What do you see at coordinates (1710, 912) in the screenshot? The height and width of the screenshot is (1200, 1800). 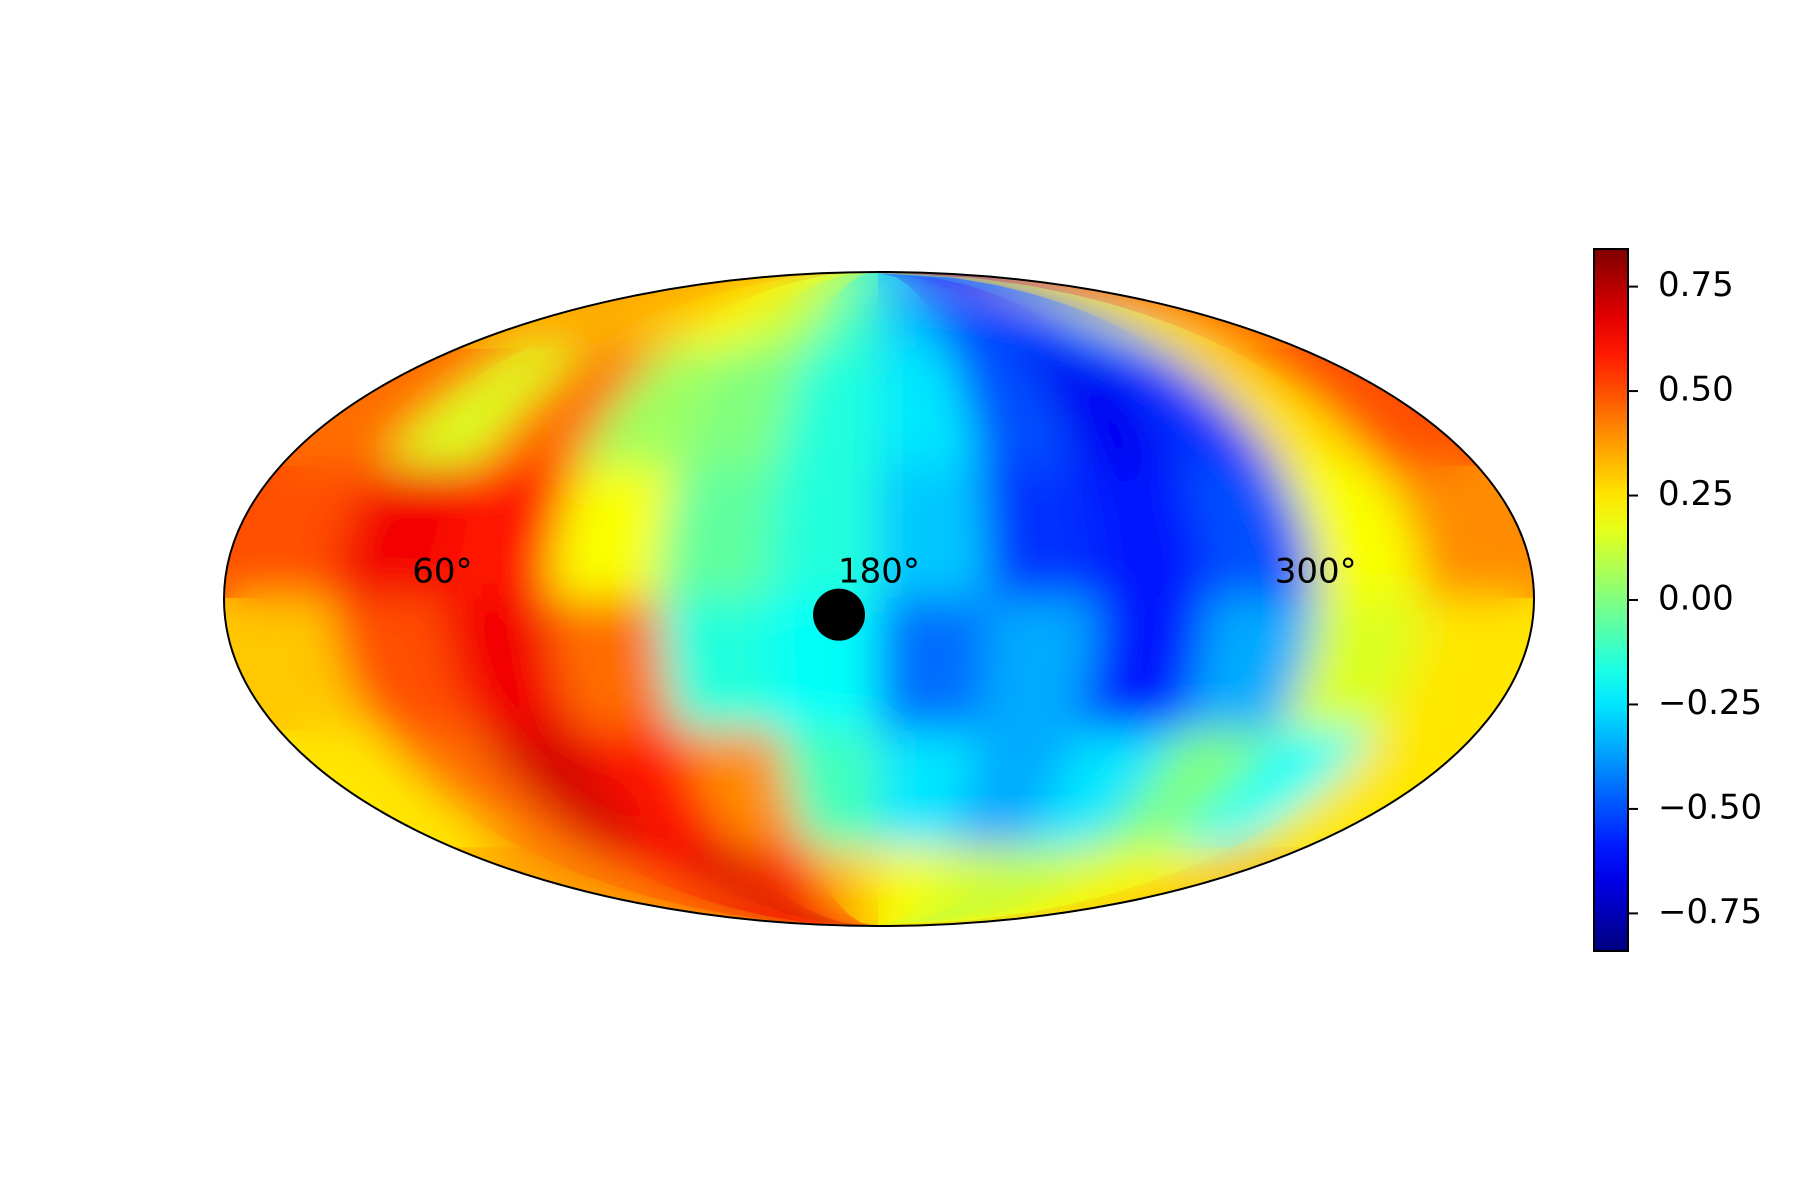 I see `colorbar-tick-label: −0.75` at bounding box center [1710, 912].